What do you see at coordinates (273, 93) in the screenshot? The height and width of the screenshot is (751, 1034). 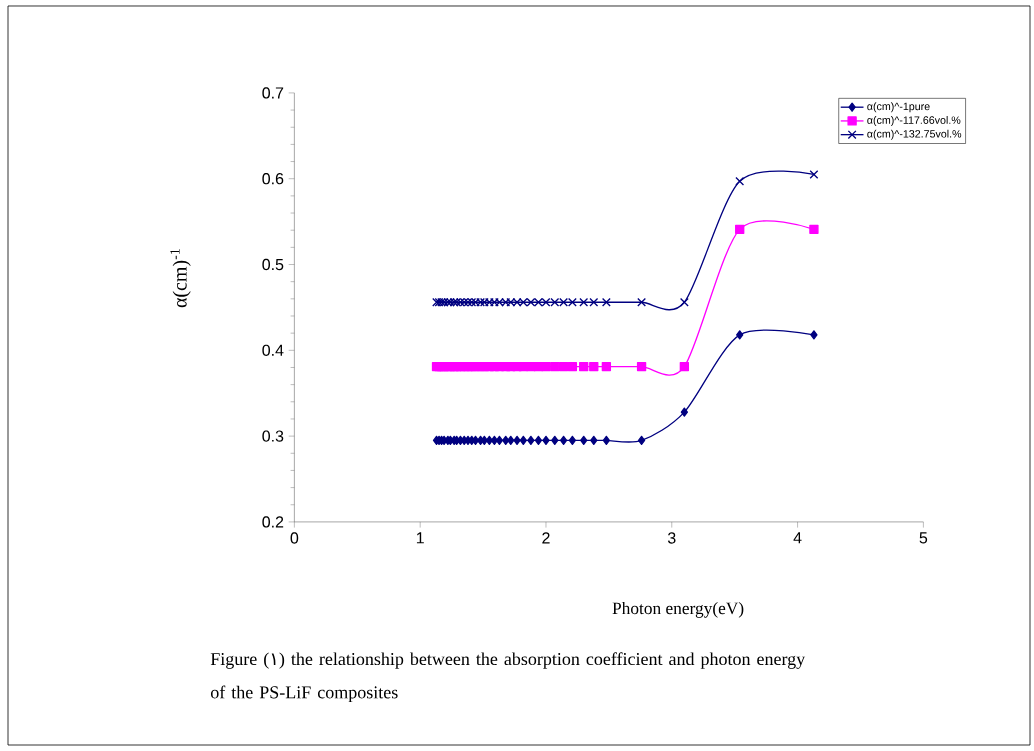 I see `y-tick-label: 0.7` at bounding box center [273, 93].